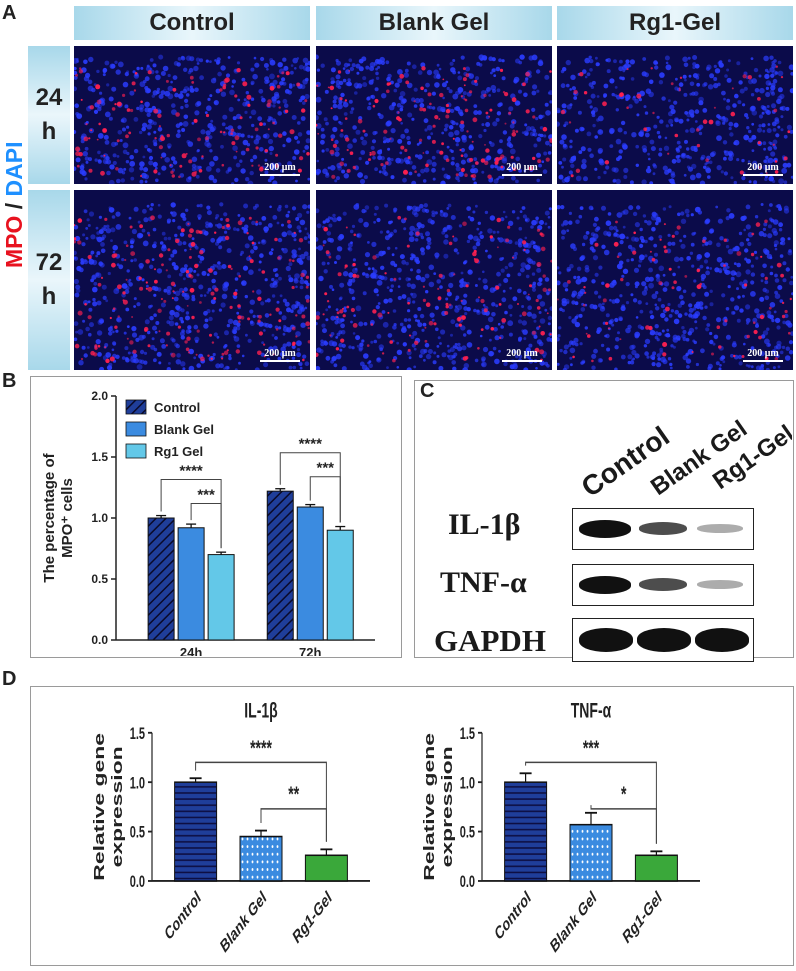  What do you see at coordinates (9, 13) in the screenshot?
I see `panel-label-a: A` at bounding box center [9, 13].